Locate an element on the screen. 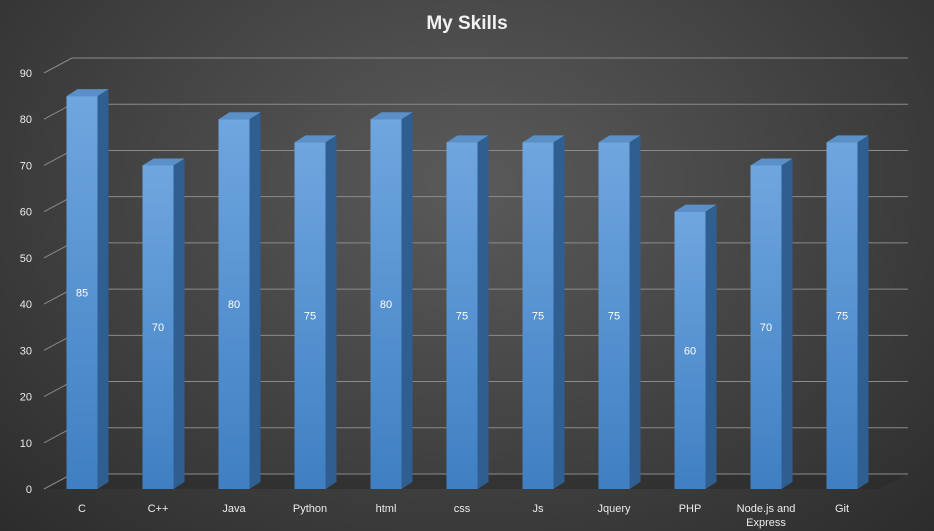 The height and width of the screenshot is (531, 934). y-tick-label: 60 is located at coordinates (26, 213).